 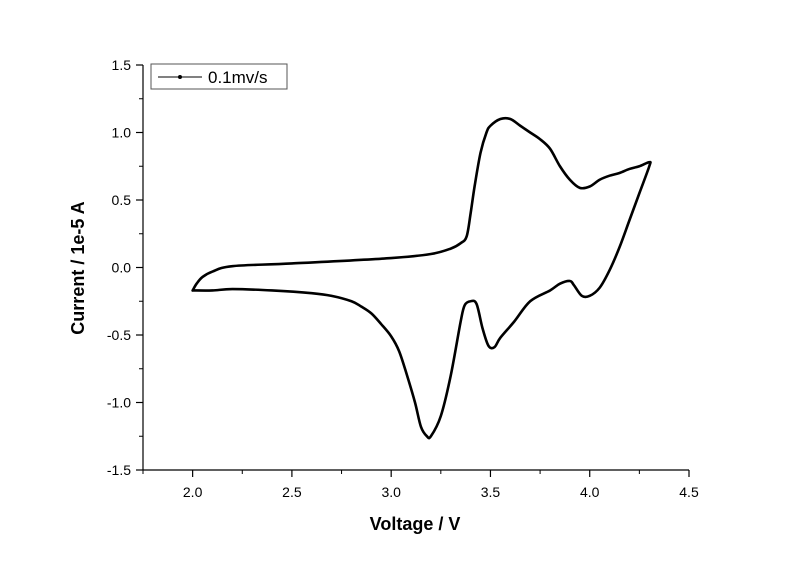 I want to click on y-tick-label: 0.0, so click(x=122, y=268).